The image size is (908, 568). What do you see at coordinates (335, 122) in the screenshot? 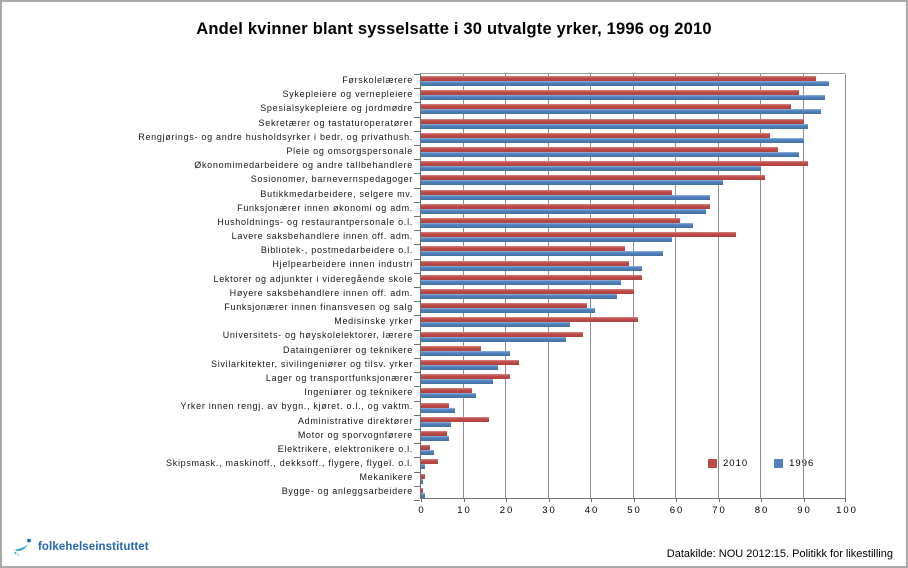
I see `category-label: Sekretærer og tastaturoperatører` at bounding box center [335, 122].